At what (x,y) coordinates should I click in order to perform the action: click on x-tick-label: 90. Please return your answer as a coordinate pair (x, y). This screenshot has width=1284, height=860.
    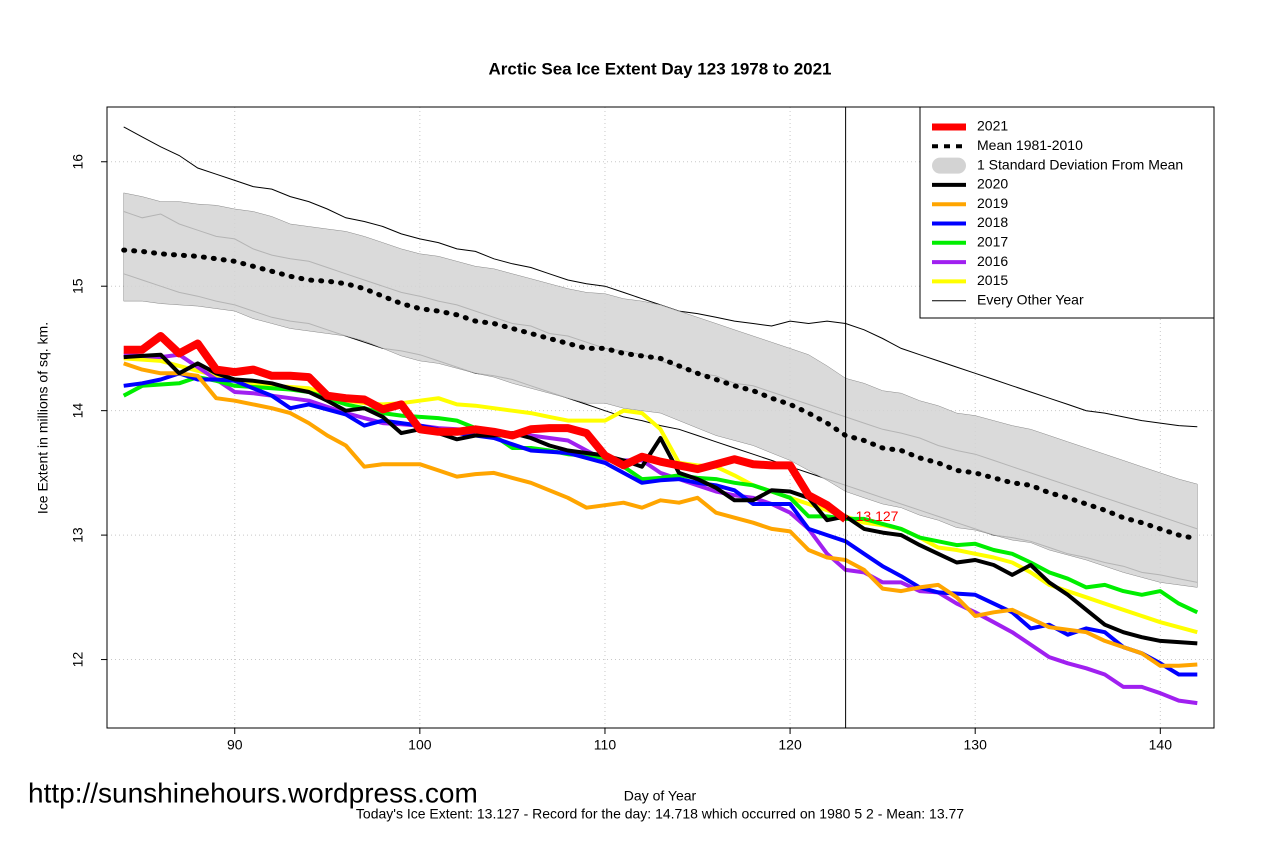
    Looking at the image, I should click on (235, 745).